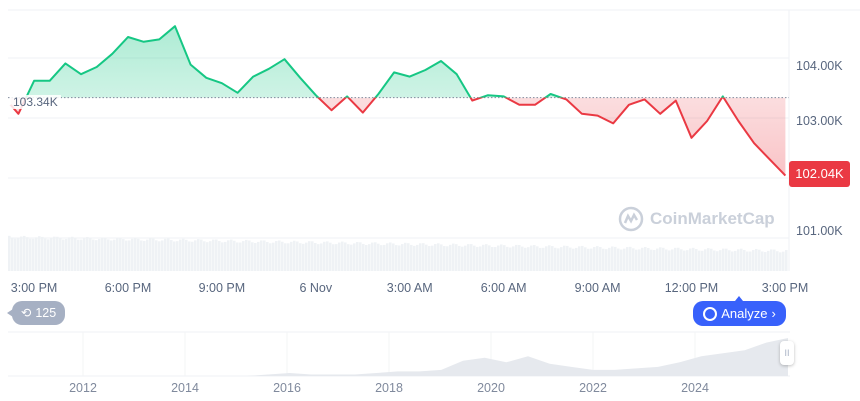  What do you see at coordinates (819, 231) in the screenshot?
I see `y-tick-label: 101.00K` at bounding box center [819, 231].